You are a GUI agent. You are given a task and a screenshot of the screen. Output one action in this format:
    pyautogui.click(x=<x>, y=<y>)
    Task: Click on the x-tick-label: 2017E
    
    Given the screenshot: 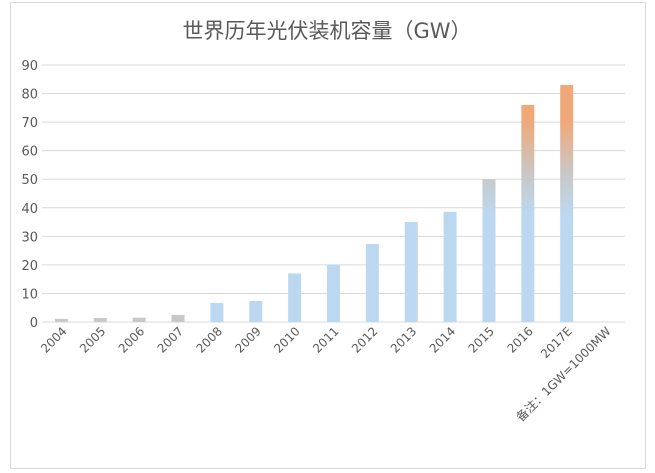 What is the action you would take?
    pyautogui.click(x=556, y=342)
    